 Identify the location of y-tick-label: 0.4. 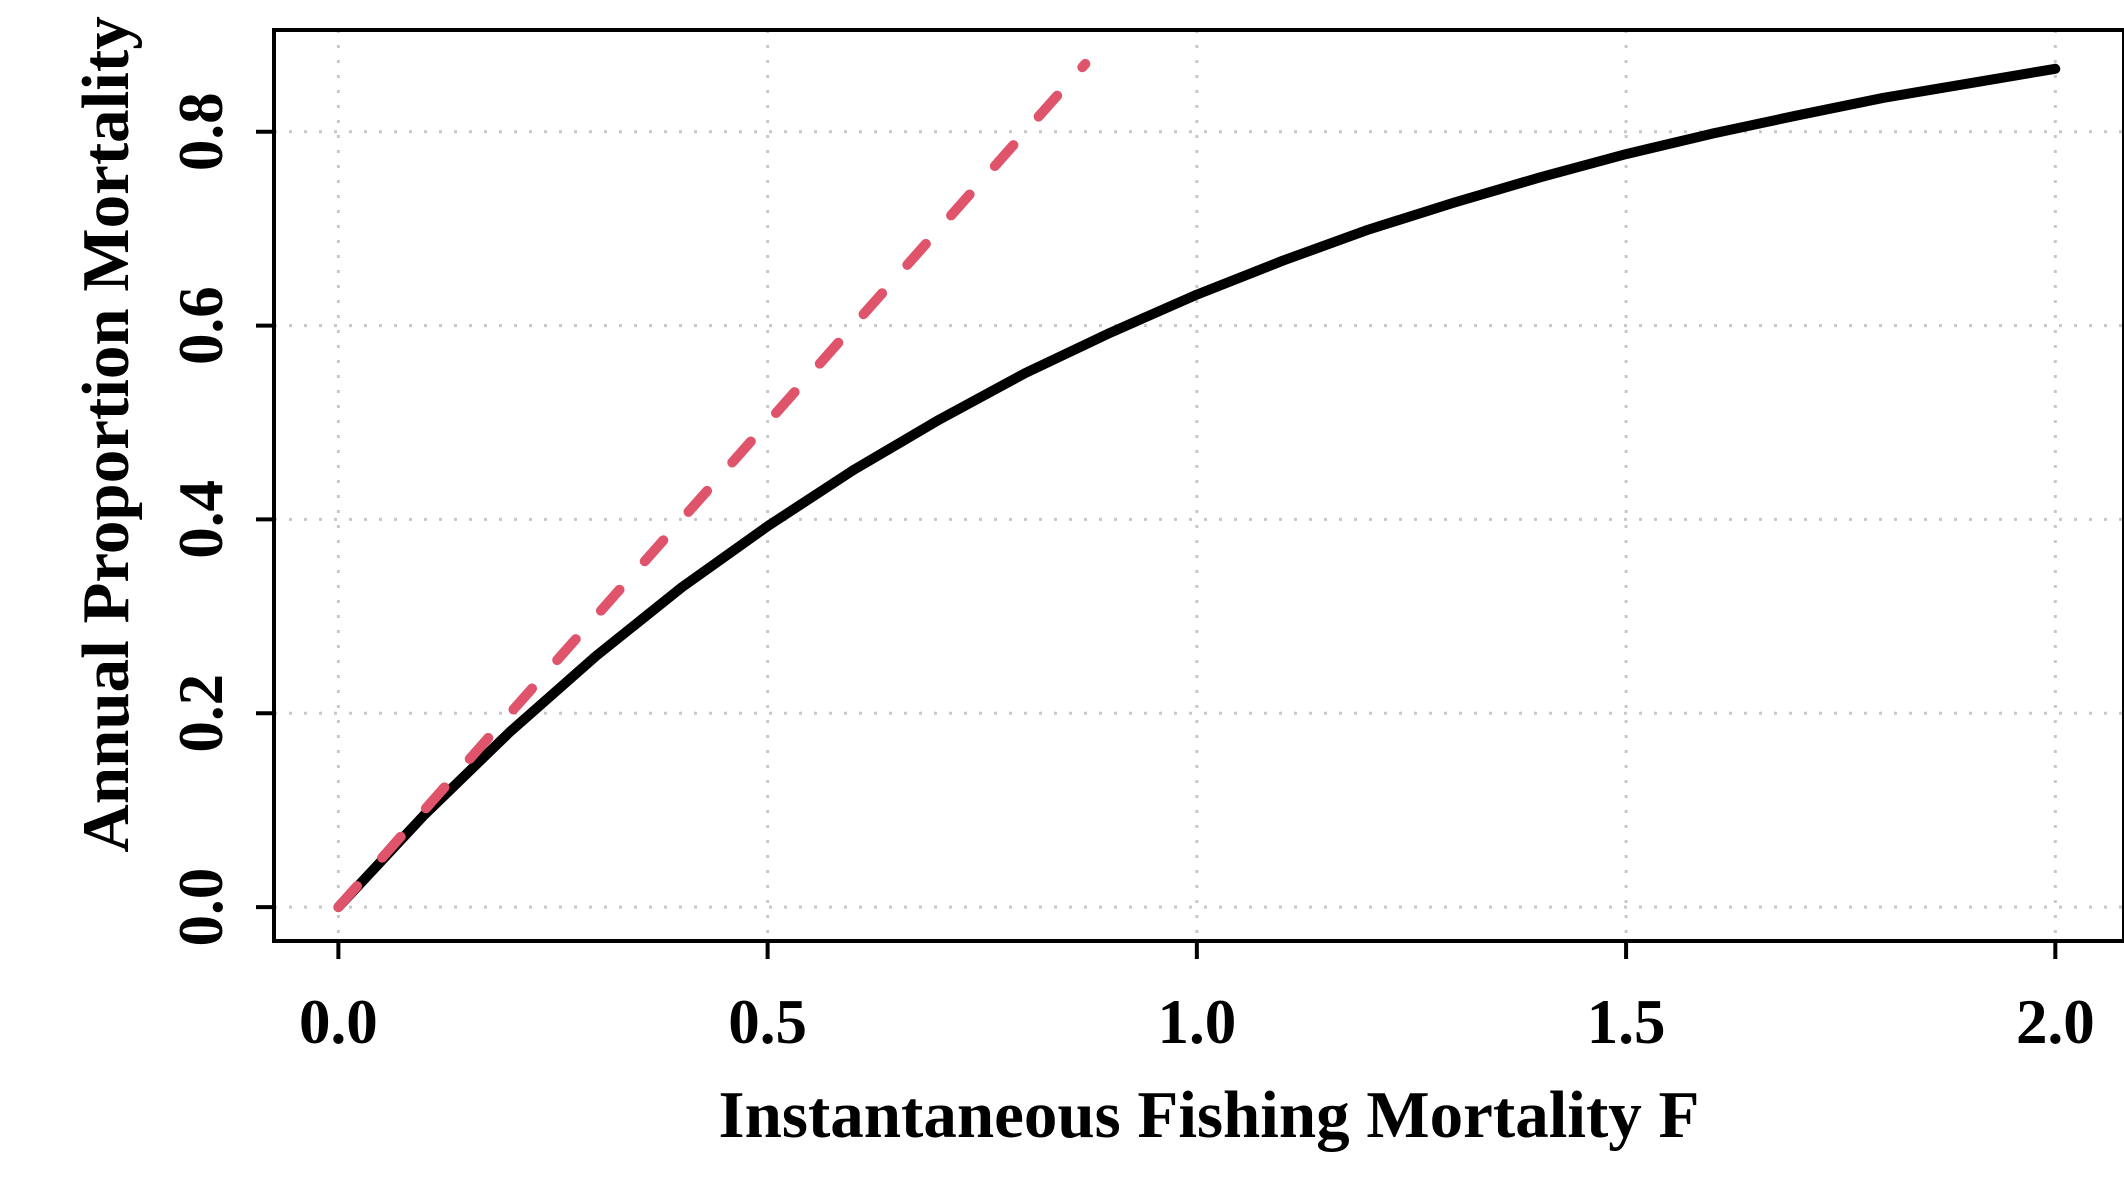
(201, 519).